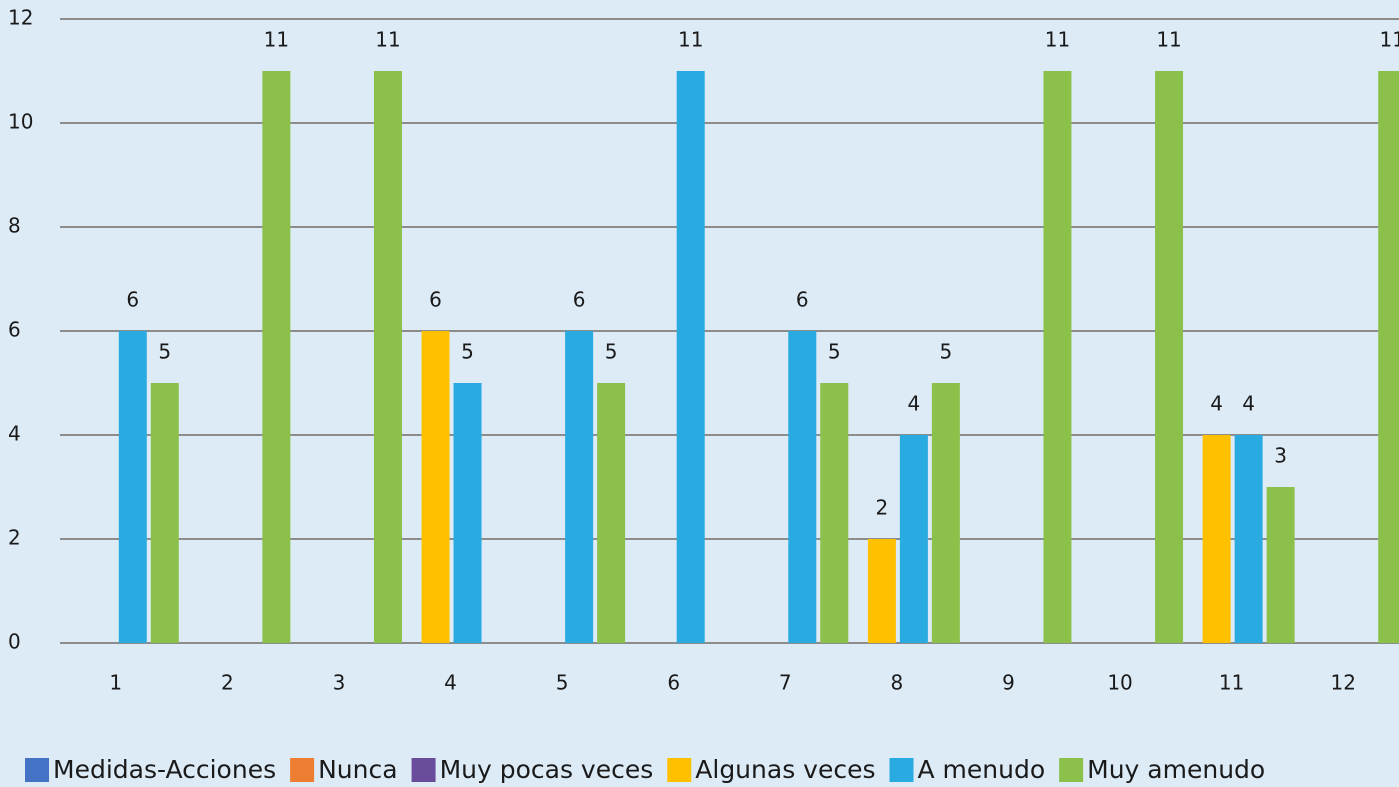 The image size is (1399, 787). What do you see at coordinates (20, 18) in the screenshot?
I see `y-tick-label: 12` at bounding box center [20, 18].